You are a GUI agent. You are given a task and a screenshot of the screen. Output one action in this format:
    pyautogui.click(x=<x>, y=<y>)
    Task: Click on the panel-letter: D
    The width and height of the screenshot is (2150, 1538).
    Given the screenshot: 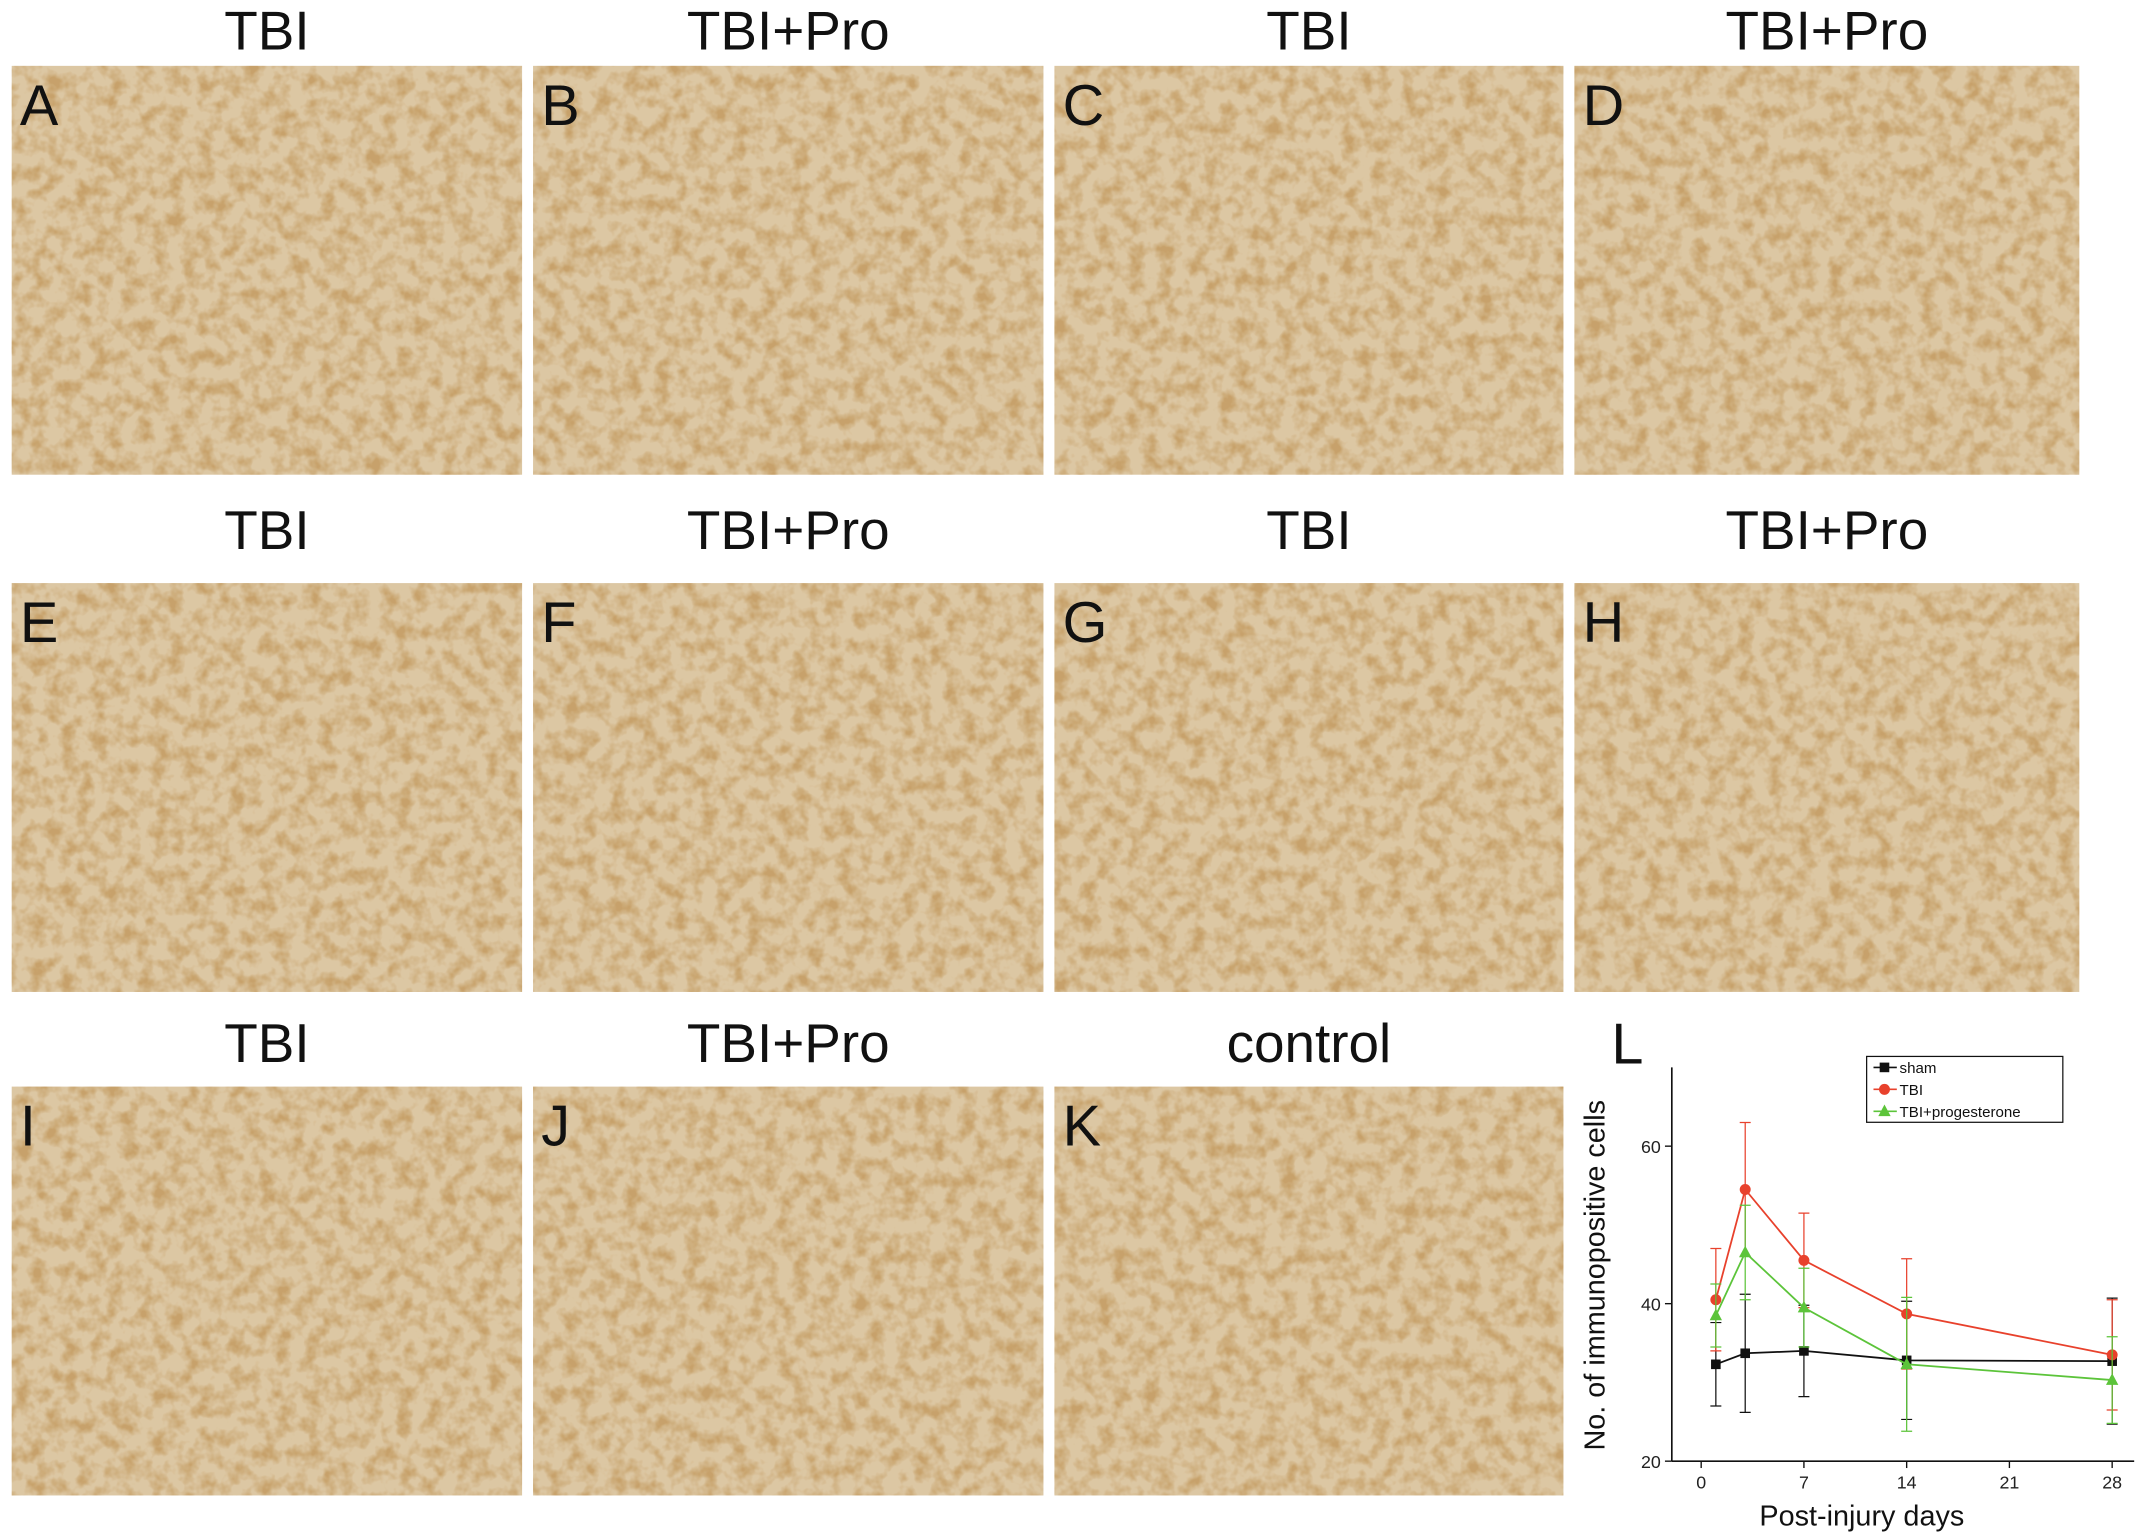 What is the action you would take?
    pyautogui.click(x=1604, y=106)
    